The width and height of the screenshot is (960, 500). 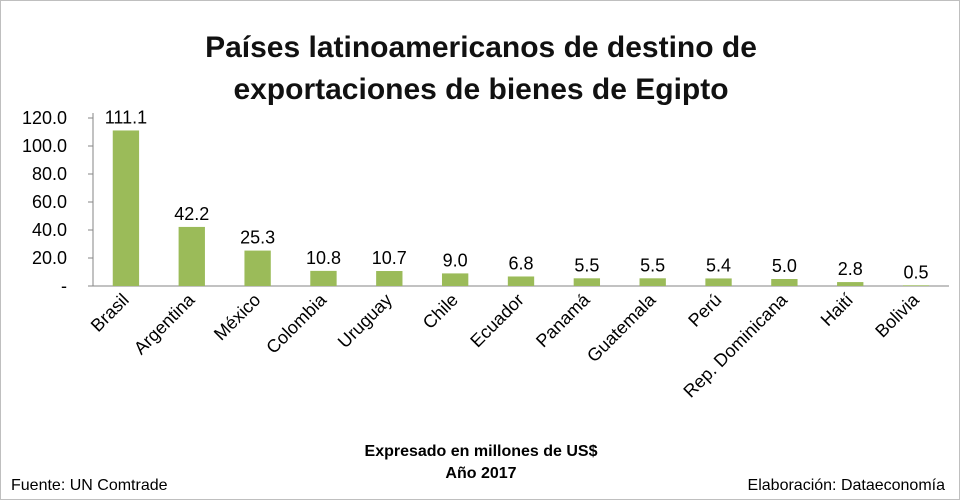 What do you see at coordinates (237, 317) in the screenshot?
I see `category-label: México` at bounding box center [237, 317].